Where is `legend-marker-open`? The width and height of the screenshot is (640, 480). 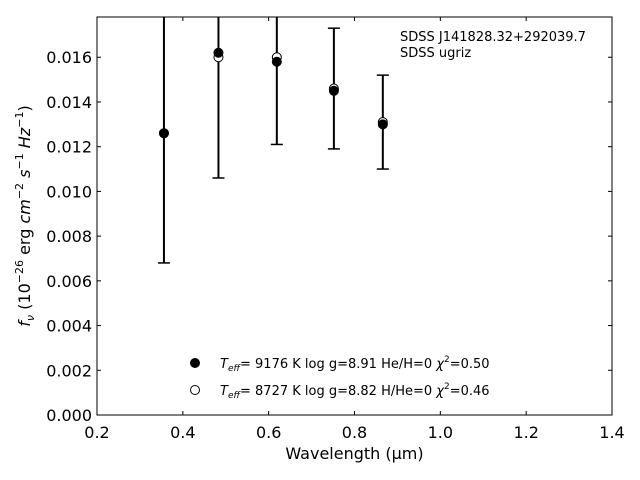 legend-marker-open is located at coordinates (195, 390).